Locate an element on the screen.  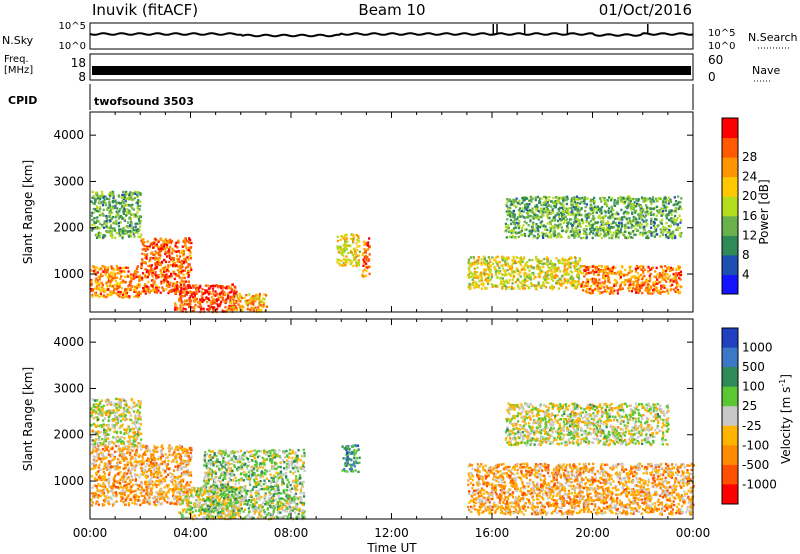
colorbar-tick-label: 20 is located at coordinates (749, 196).